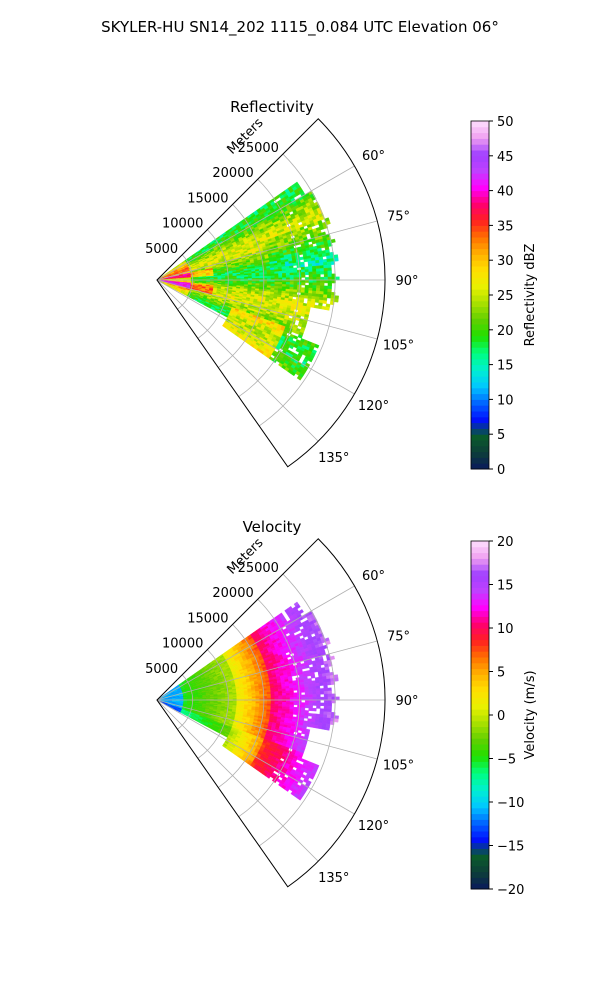 The height and width of the screenshot is (1000, 600). Describe the element at coordinates (501, 470) in the screenshot. I see `colorbar-tick-label: 0` at that location.